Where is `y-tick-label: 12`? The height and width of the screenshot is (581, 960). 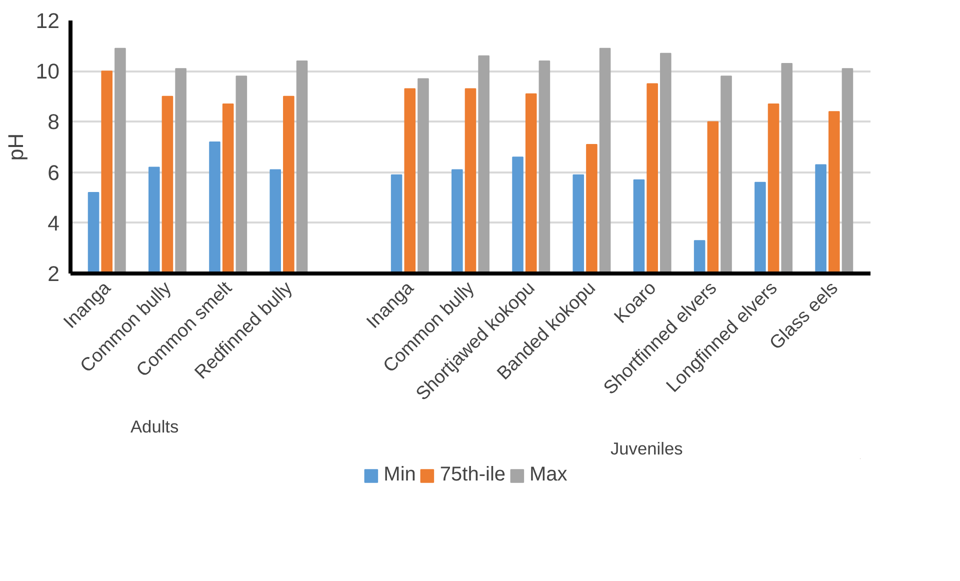
y-tick-label: 12 is located at coordinates (48, 21).